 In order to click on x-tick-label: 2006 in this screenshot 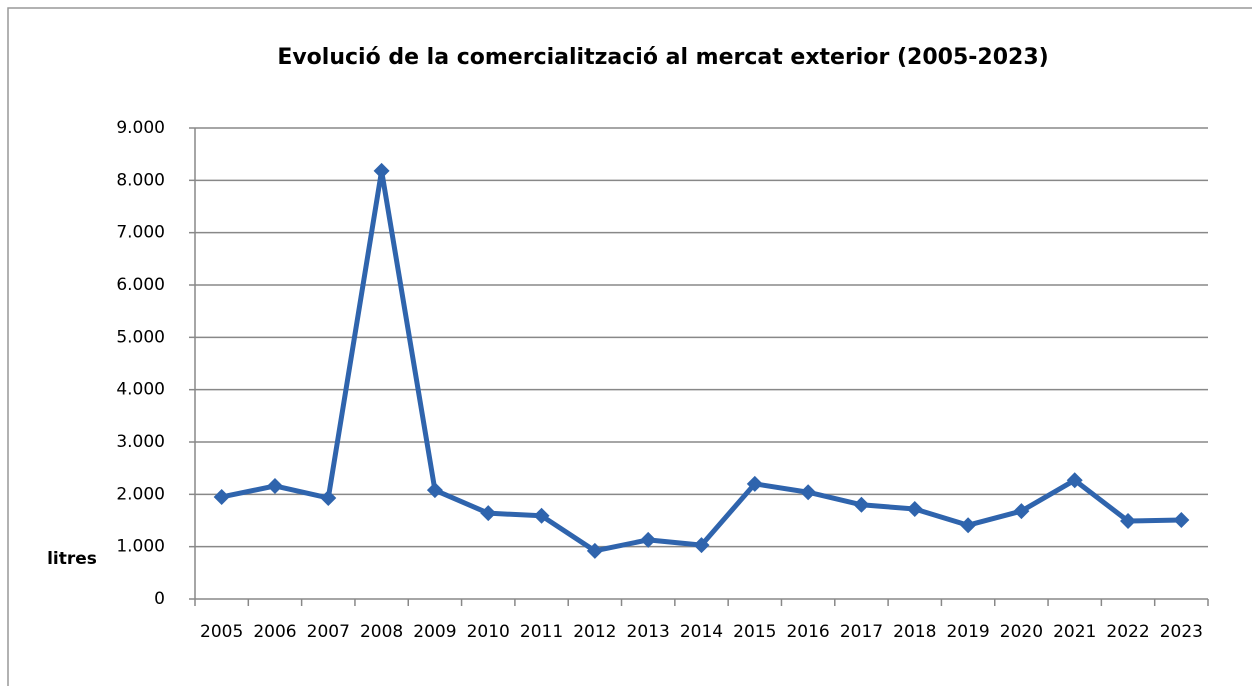, I will do `click(274, 632)`.